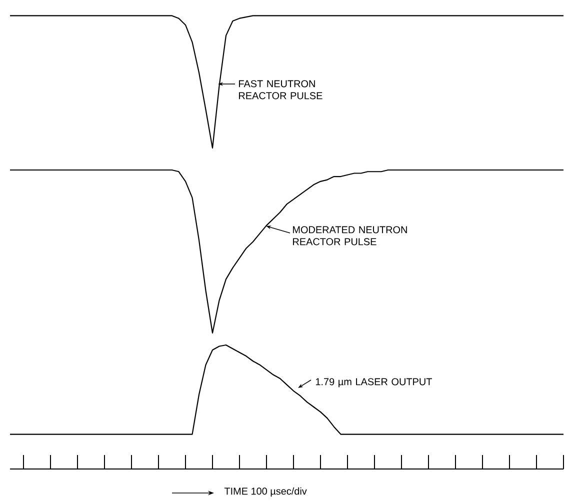 Image resolution: width=566 pixels, height=501 pixels. Describe the element at coordinates (350, 236) in the screenshot. I see `annotation: MODERATED NEUTRON REACTOR PULSE` at that location.